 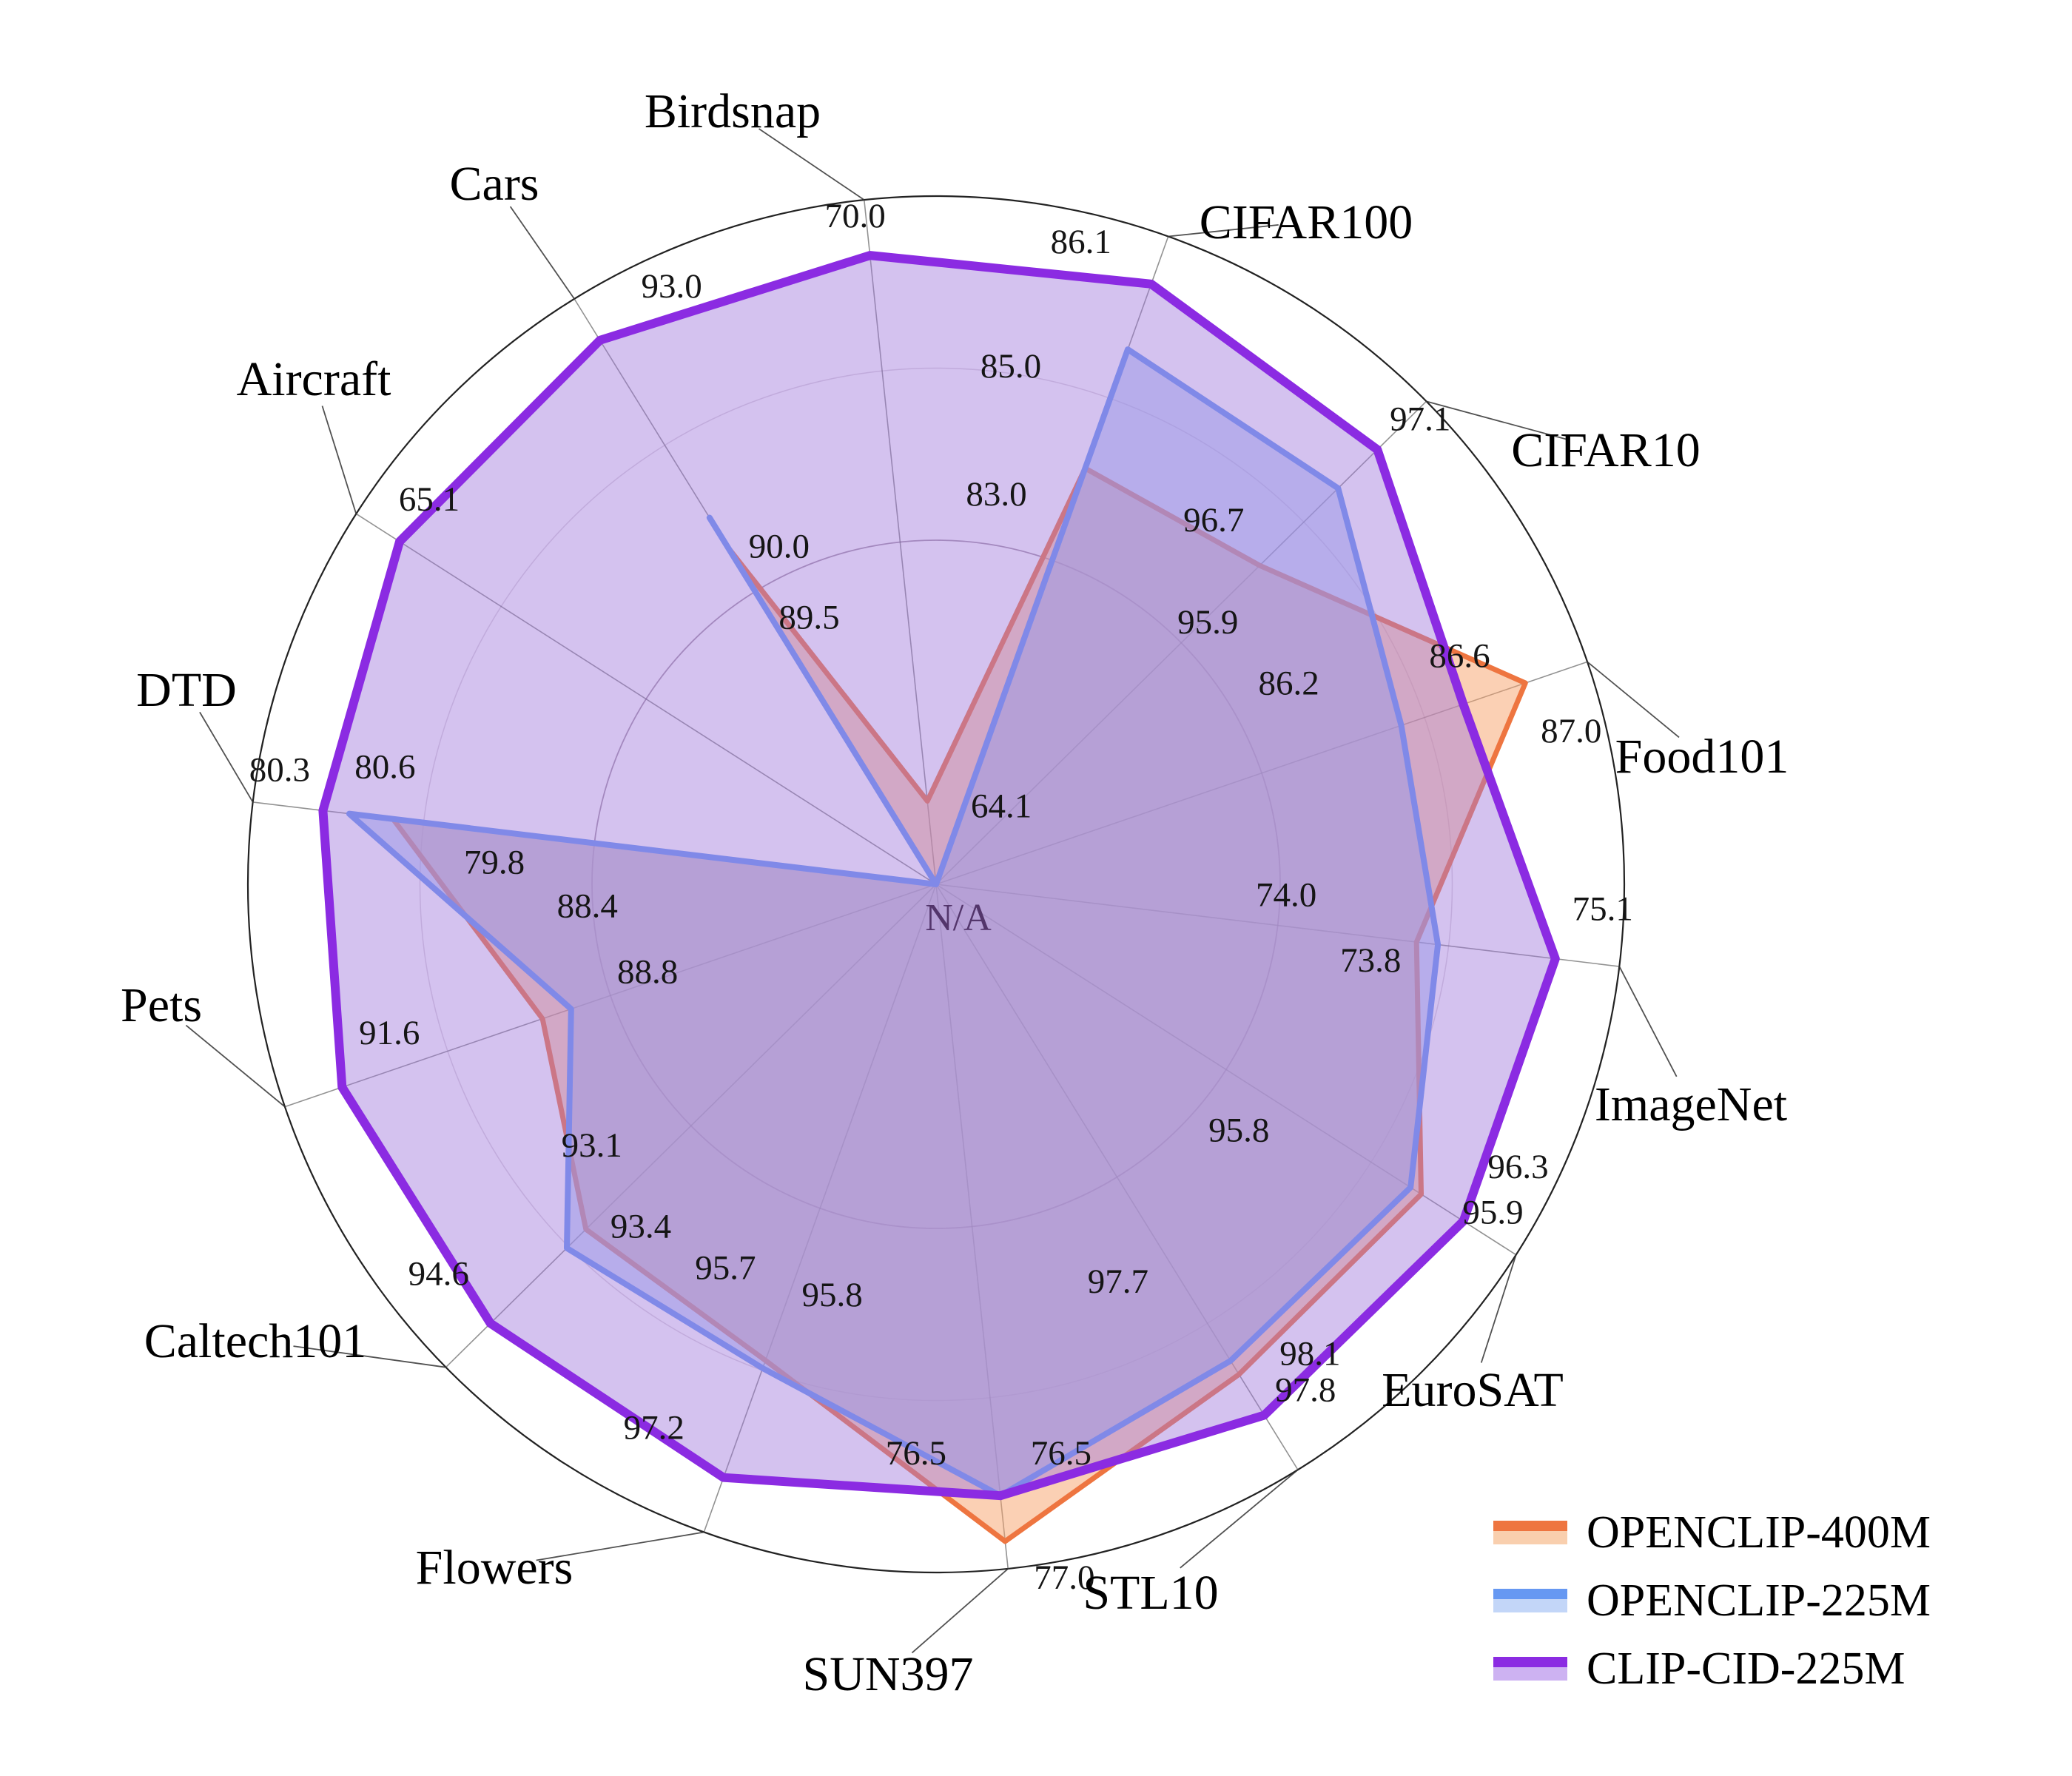 What do you see at coordinates (1001, 806) in the screenshot?
I see `value-label-Birdsnap-OPENCLIP-400M: 64.1` at bounding box center [1001, 806].